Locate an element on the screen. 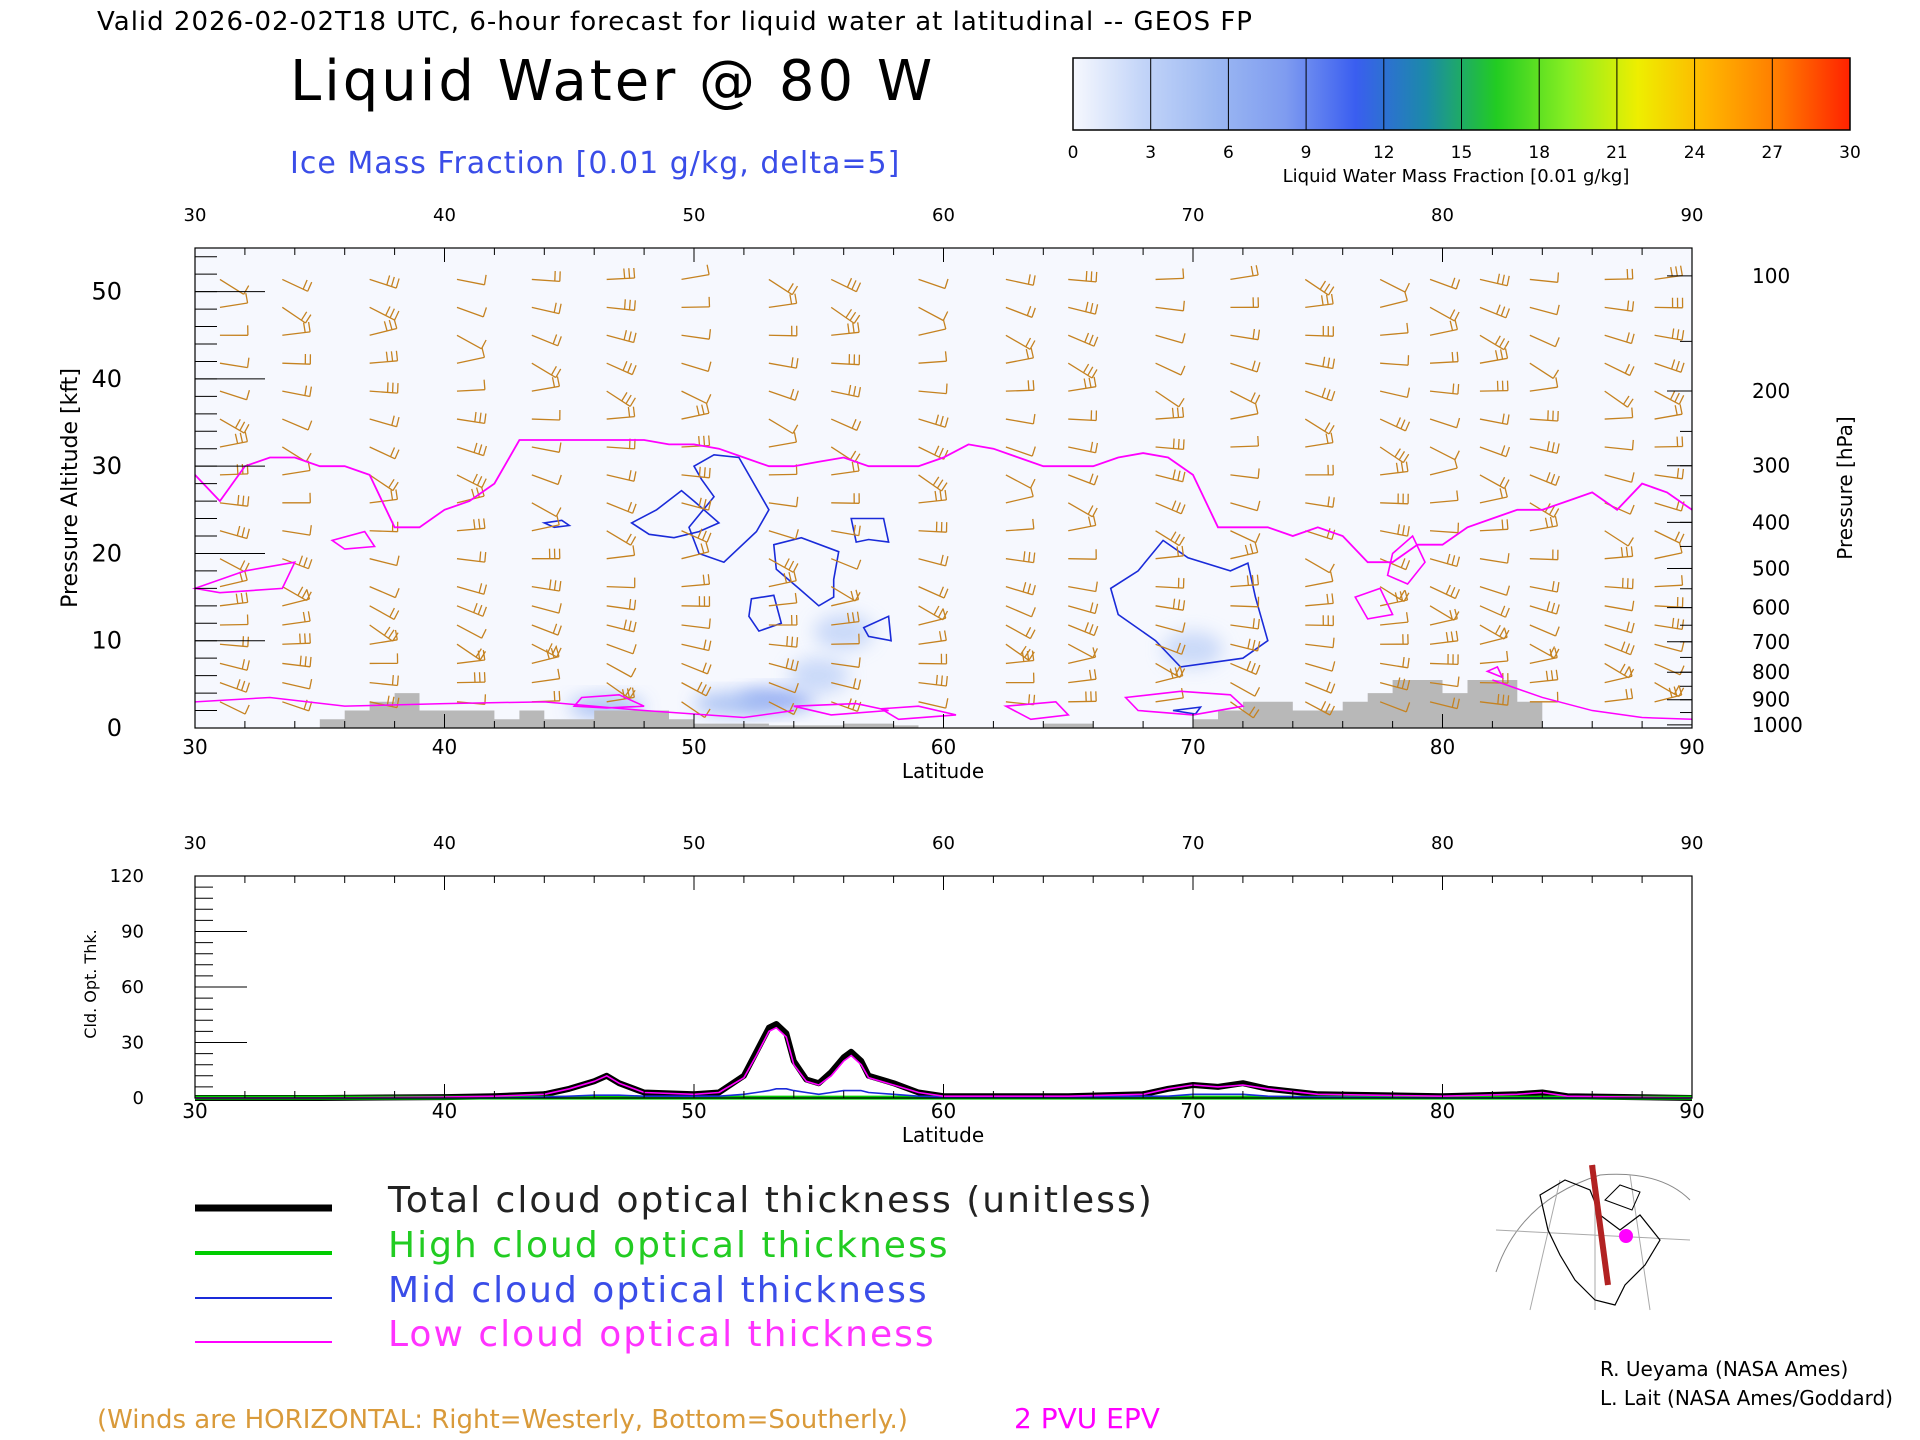 The height and width of the screenshot is (1440, 1920). ice-contour is located at coordinates (806, 571).